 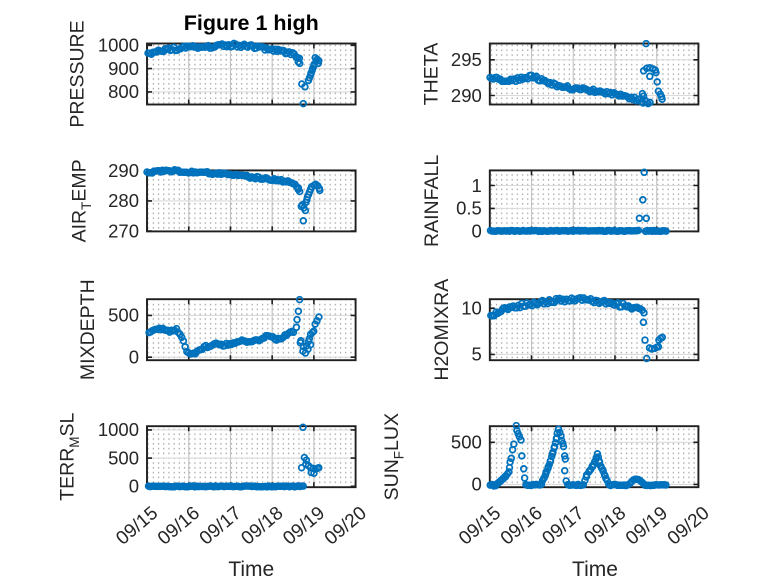 What do you see at coordinates (469, 208) in the screenshot?
I see `svg-text: 0.5` at bounding box center [469, 208].